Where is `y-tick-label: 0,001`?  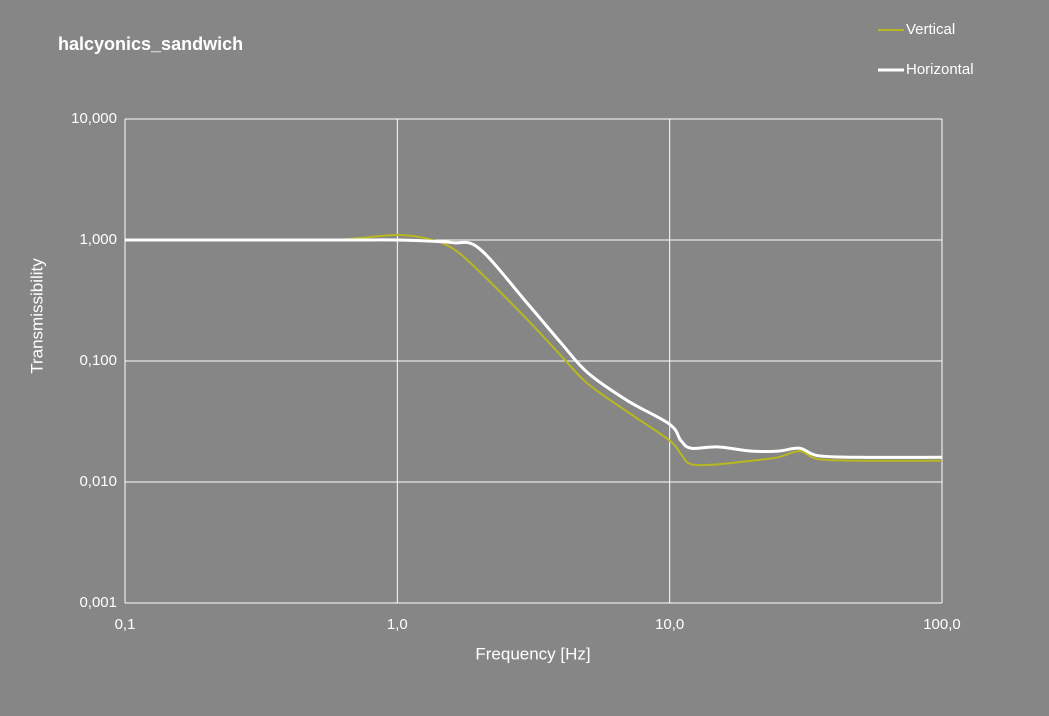 y-tick-label: 0,001 is located at coordinates (98, 602).